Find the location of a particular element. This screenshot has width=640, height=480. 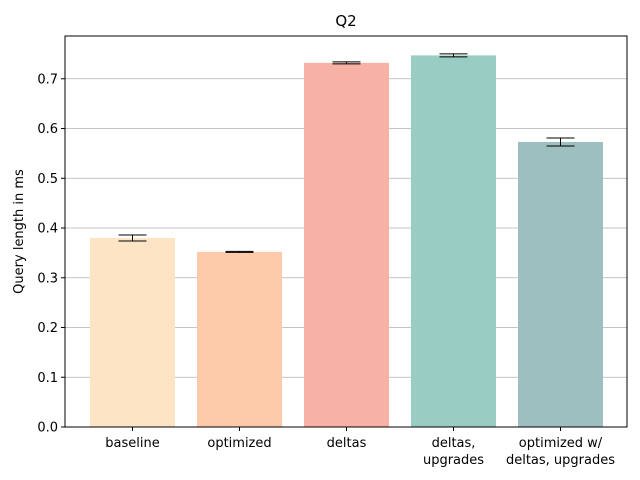

chart-title: Q2 is located at coordinates (345, 21).